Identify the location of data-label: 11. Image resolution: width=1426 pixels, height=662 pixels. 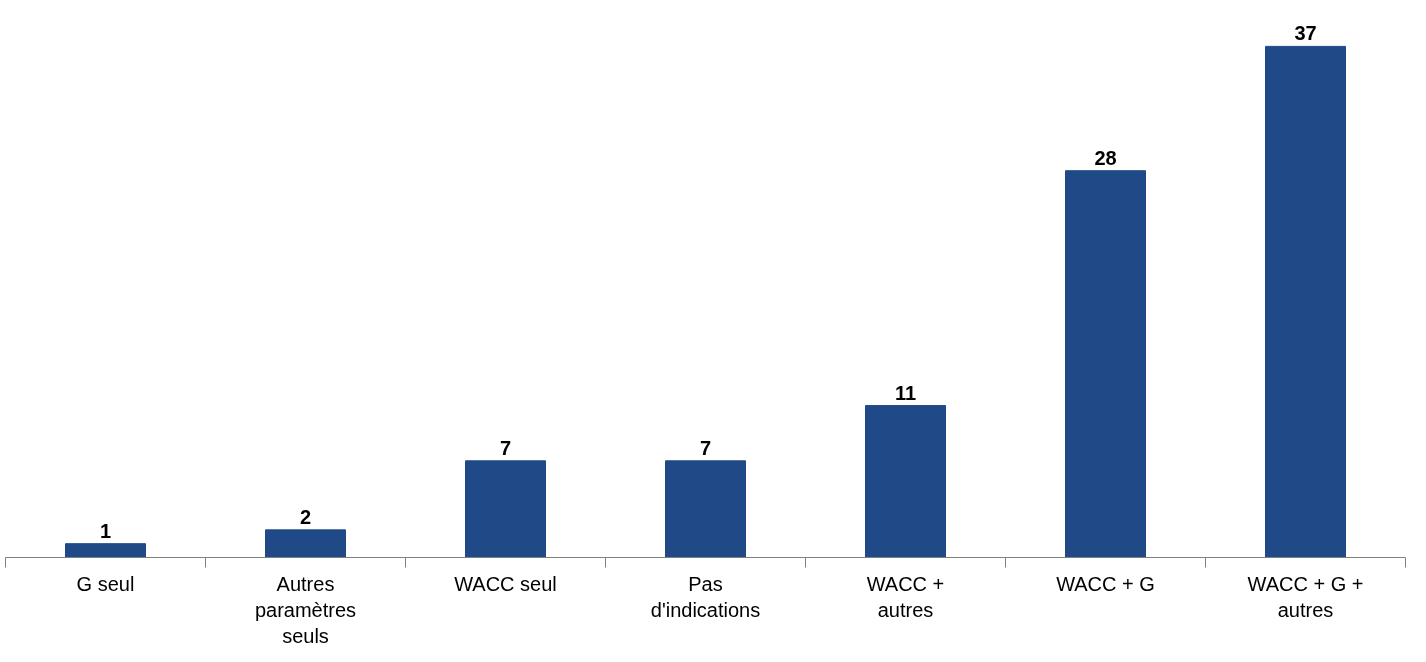
(905, 392).